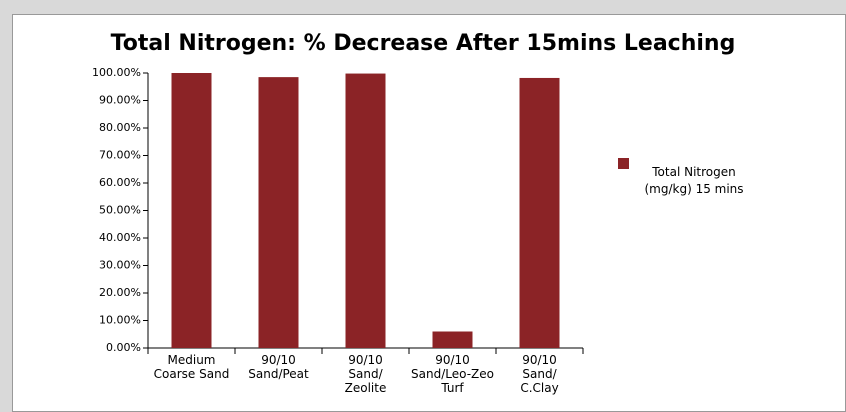  Describe the element at coordinates (120, 320) in the screenshot. I see `y-tick-label: 10.00%` at that location.